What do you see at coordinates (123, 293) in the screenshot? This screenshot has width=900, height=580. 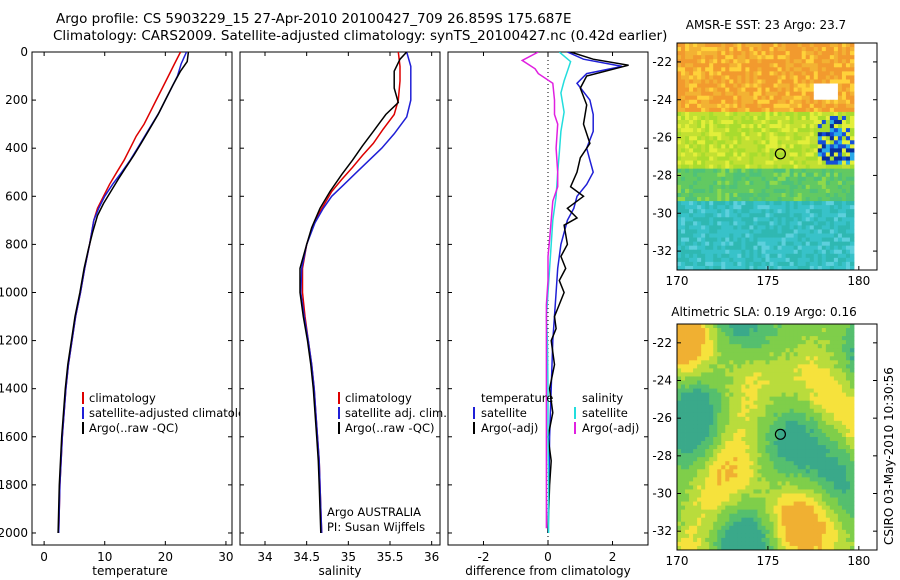 I see `series-line-argo-raw-qc-` at bounding box center [123, 293].